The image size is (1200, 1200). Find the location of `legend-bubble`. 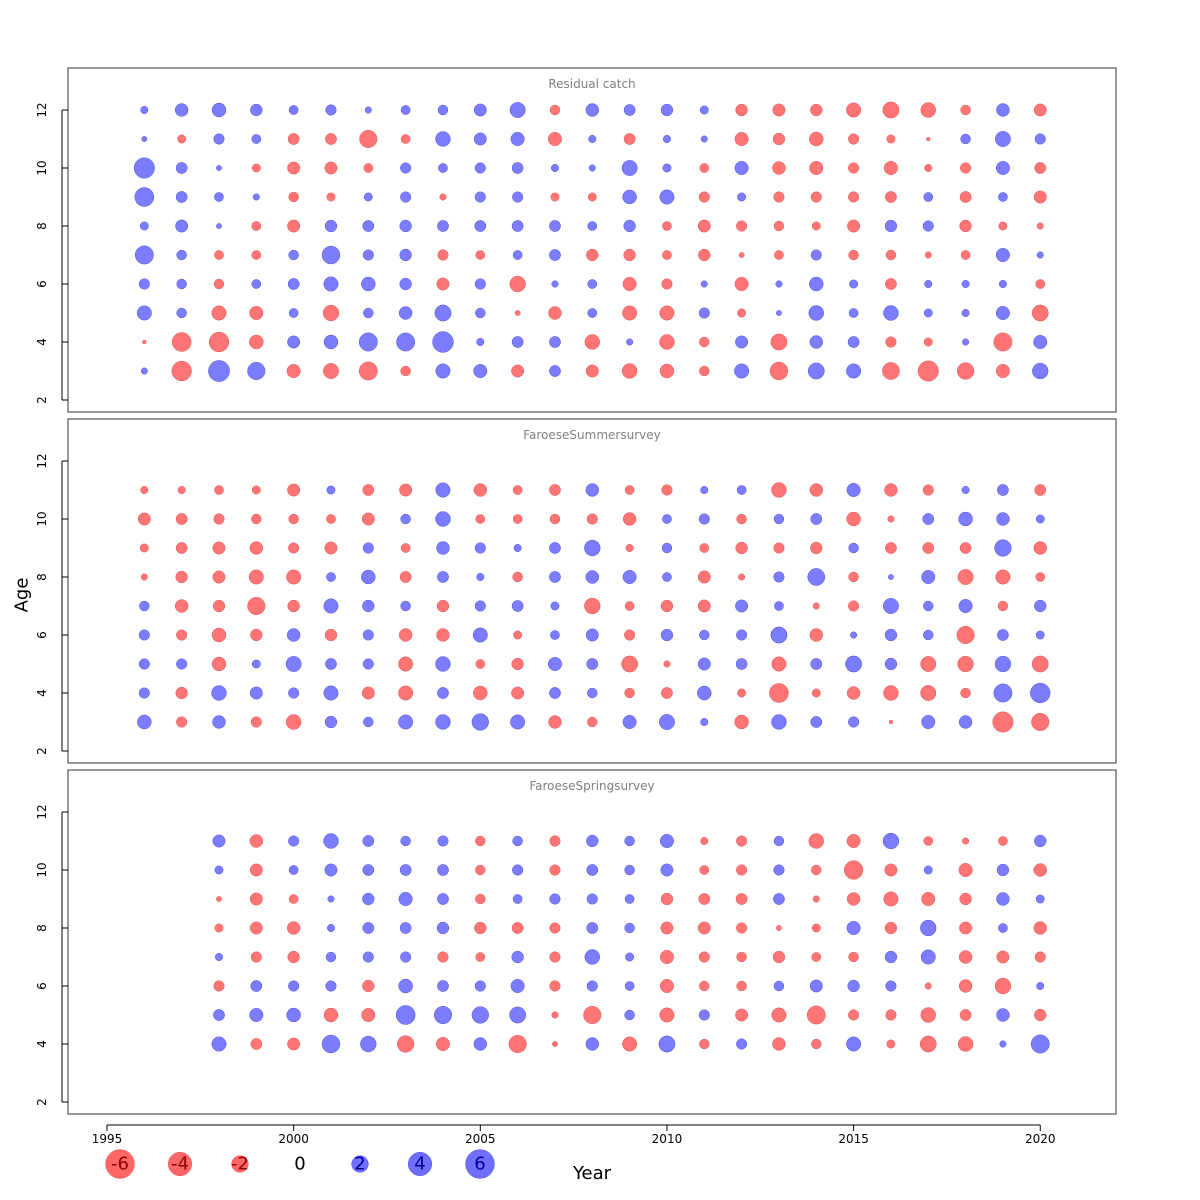

legend-bubble is located at coordinates (420, 1164).